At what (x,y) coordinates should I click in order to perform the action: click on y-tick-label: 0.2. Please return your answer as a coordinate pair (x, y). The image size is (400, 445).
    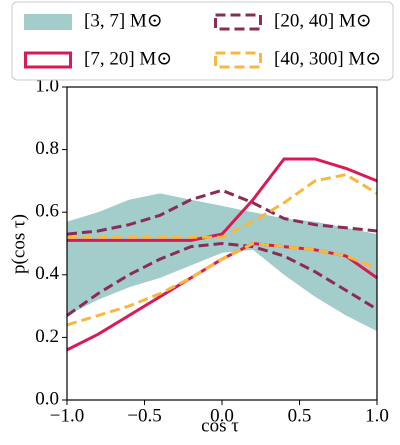
    Looking at the image, I should click on (47, 336).